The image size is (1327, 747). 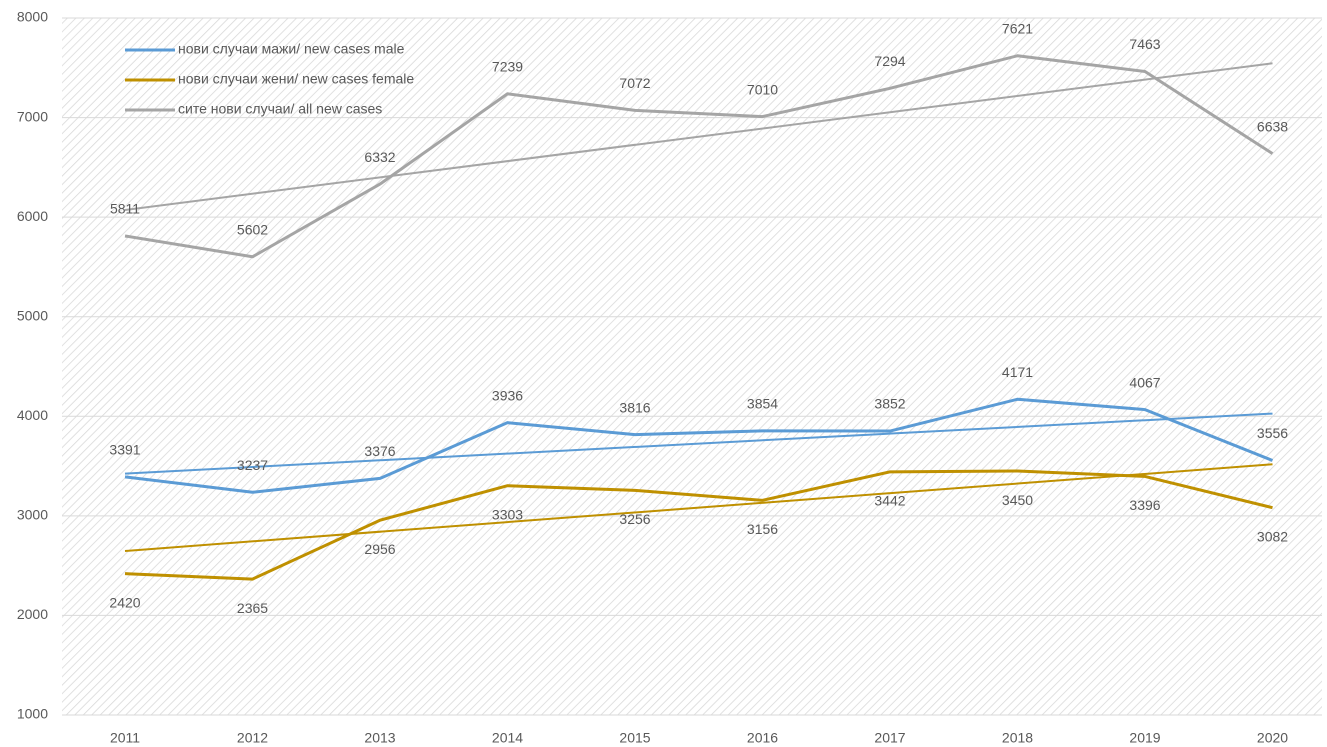 What do you see at coordinates (1017, 28) in the screenshot?
I see `data-label: 7621` at bounding box center [1017, 28].